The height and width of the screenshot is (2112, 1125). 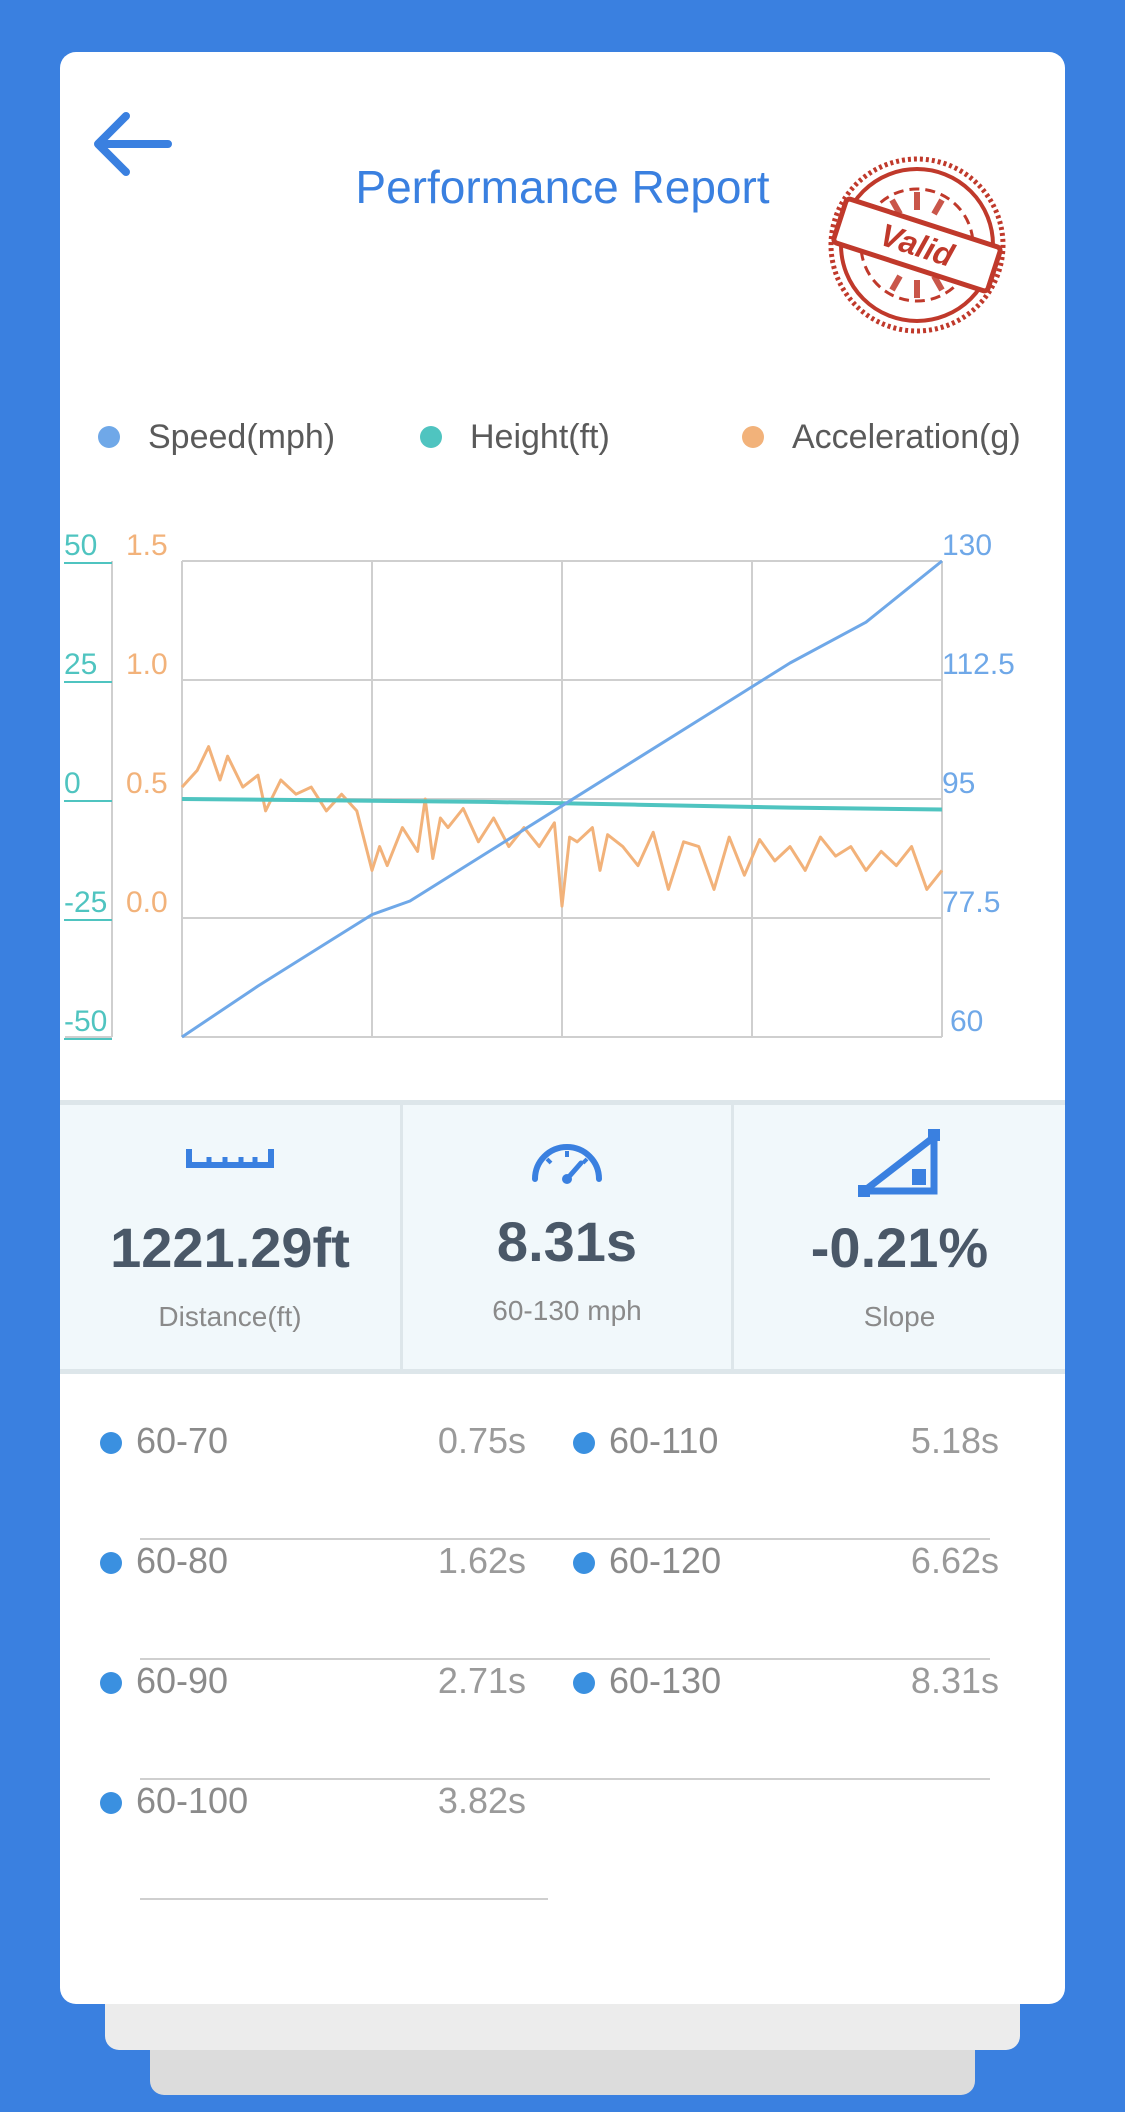 I want to click on speed-tick-label: 130, so click(x=967, y=545).